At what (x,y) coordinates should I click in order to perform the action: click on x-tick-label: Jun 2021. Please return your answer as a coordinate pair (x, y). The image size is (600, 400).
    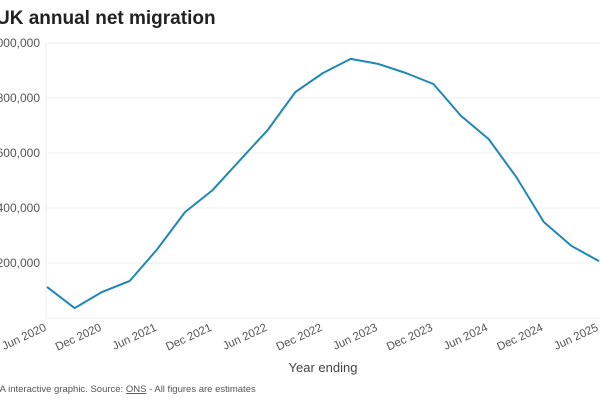
    Looking at the image, I should click on (135, 337).